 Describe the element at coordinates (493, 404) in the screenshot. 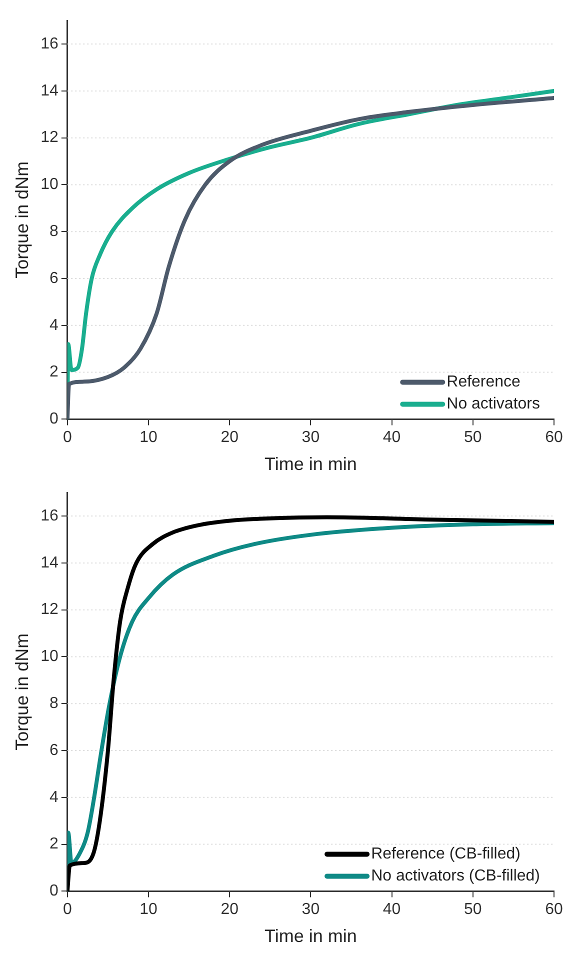

I see `legend-label: No activators` at that location.